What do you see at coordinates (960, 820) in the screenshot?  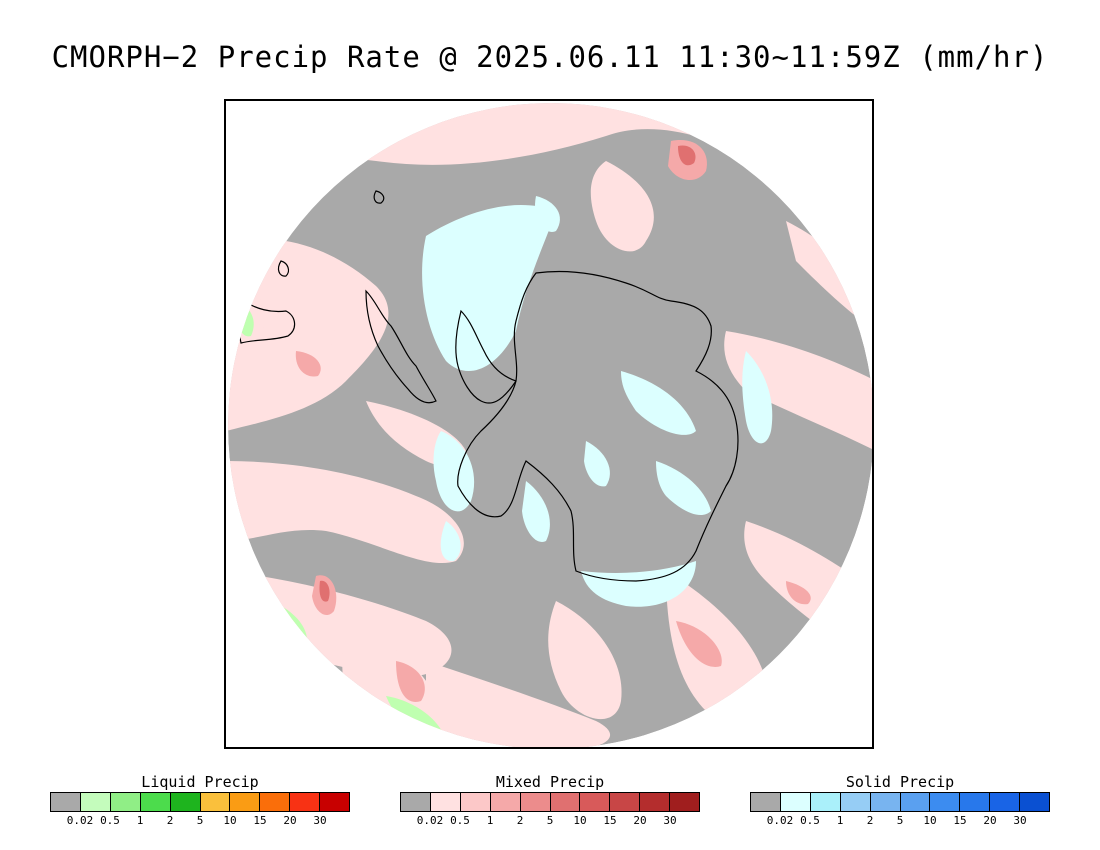 I see `legend-solid-tick: 15` at bounding box center [960, 820].